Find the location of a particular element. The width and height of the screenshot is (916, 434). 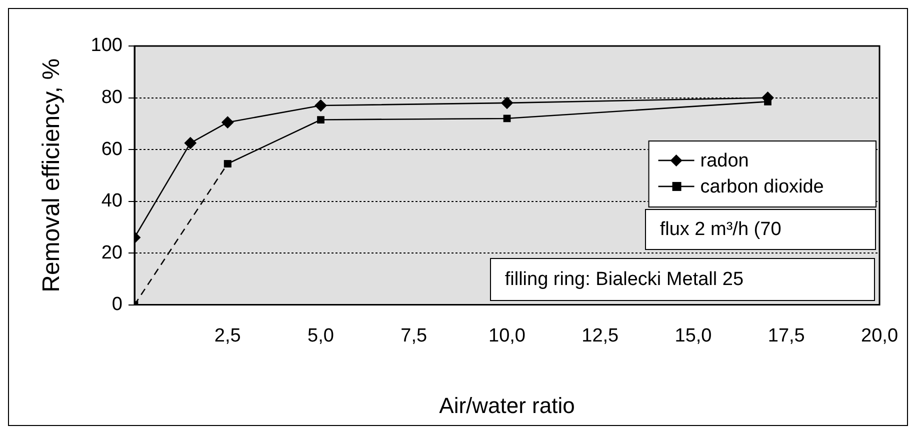

legend-label: carbon dioxide is located at coordinates (762, 187).